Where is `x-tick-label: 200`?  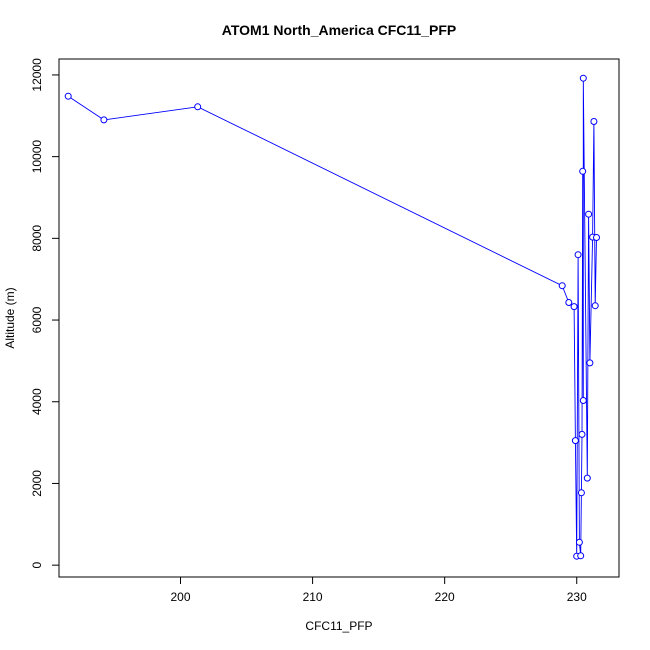
x-tick-label: 200 is located at coordinates (180, 597).